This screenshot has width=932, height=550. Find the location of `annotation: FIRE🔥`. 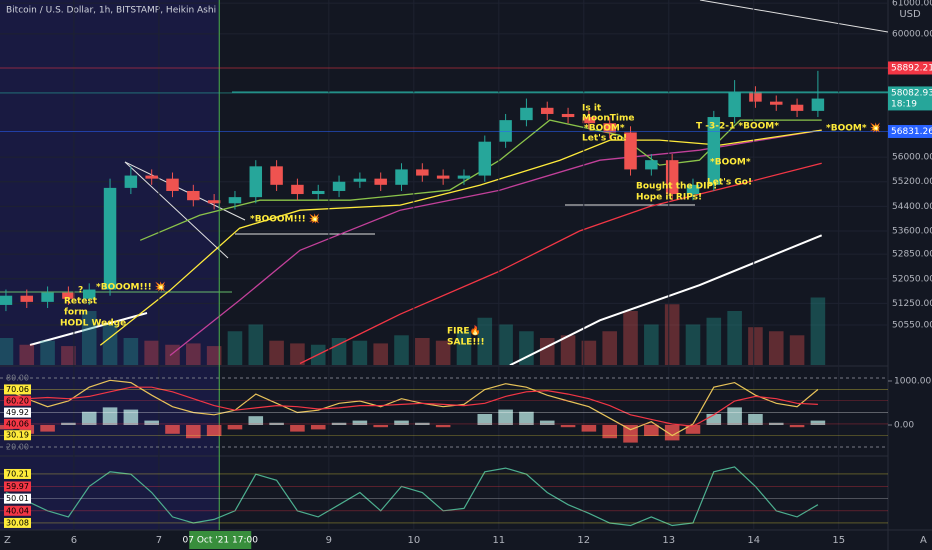

annotation: FIRE🔥 is located at coordinates (464, 331).